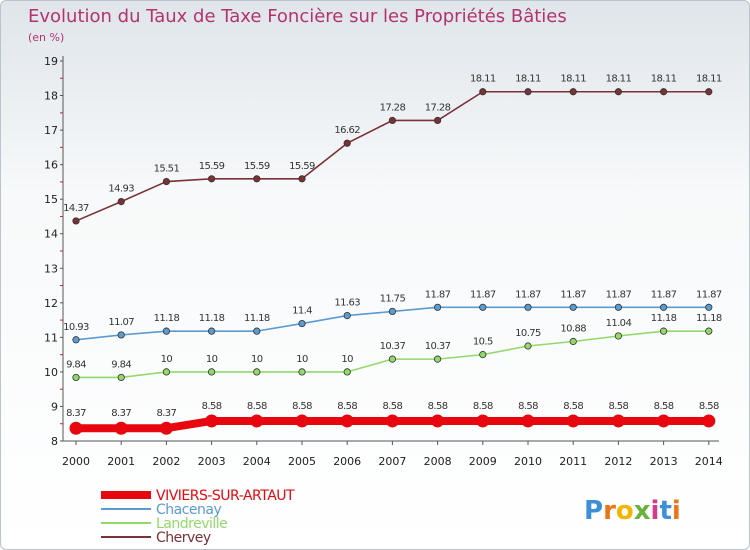 This screenshot has width=750, height=550. Describe the element at coordinates (166, 461) in the screenshot. I see `x-tick-label: 2002` at that location.